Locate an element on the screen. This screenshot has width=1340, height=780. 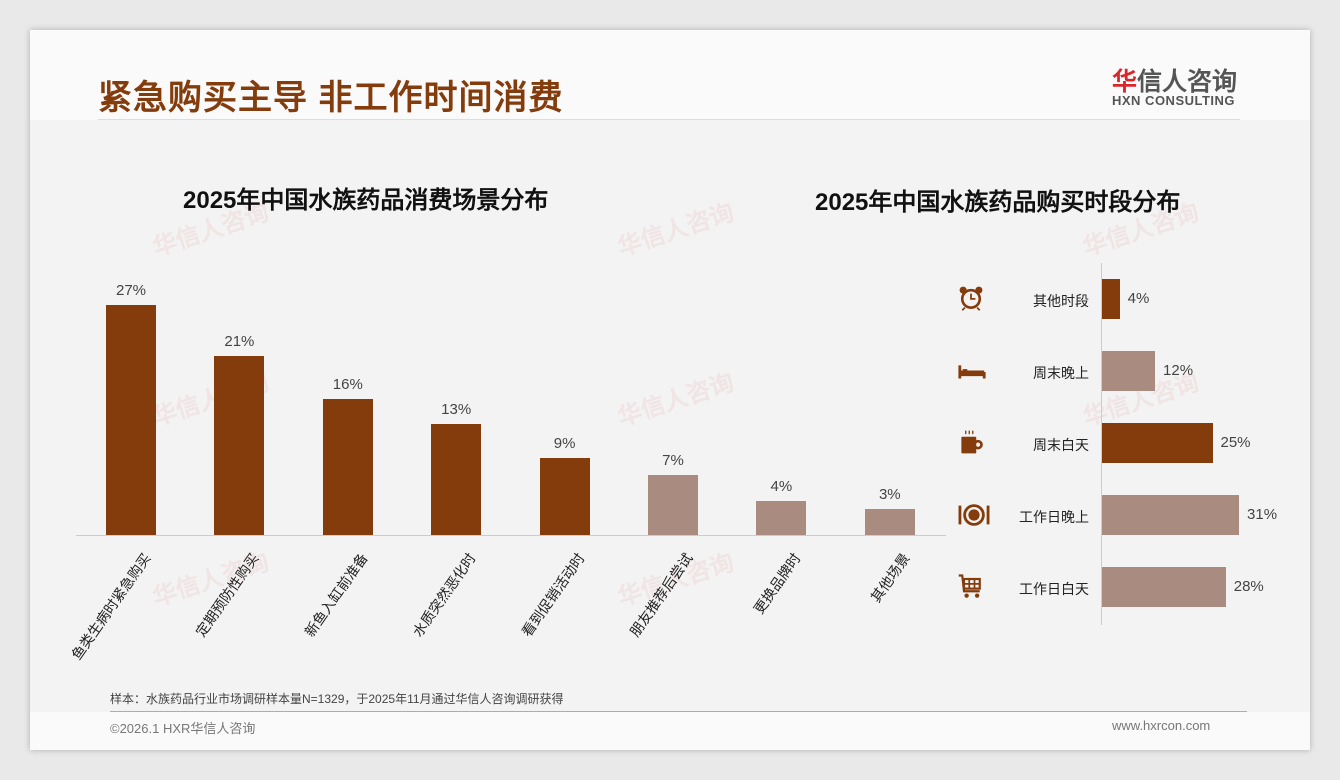
data-label: 16% is located at coordinates (347, 384).